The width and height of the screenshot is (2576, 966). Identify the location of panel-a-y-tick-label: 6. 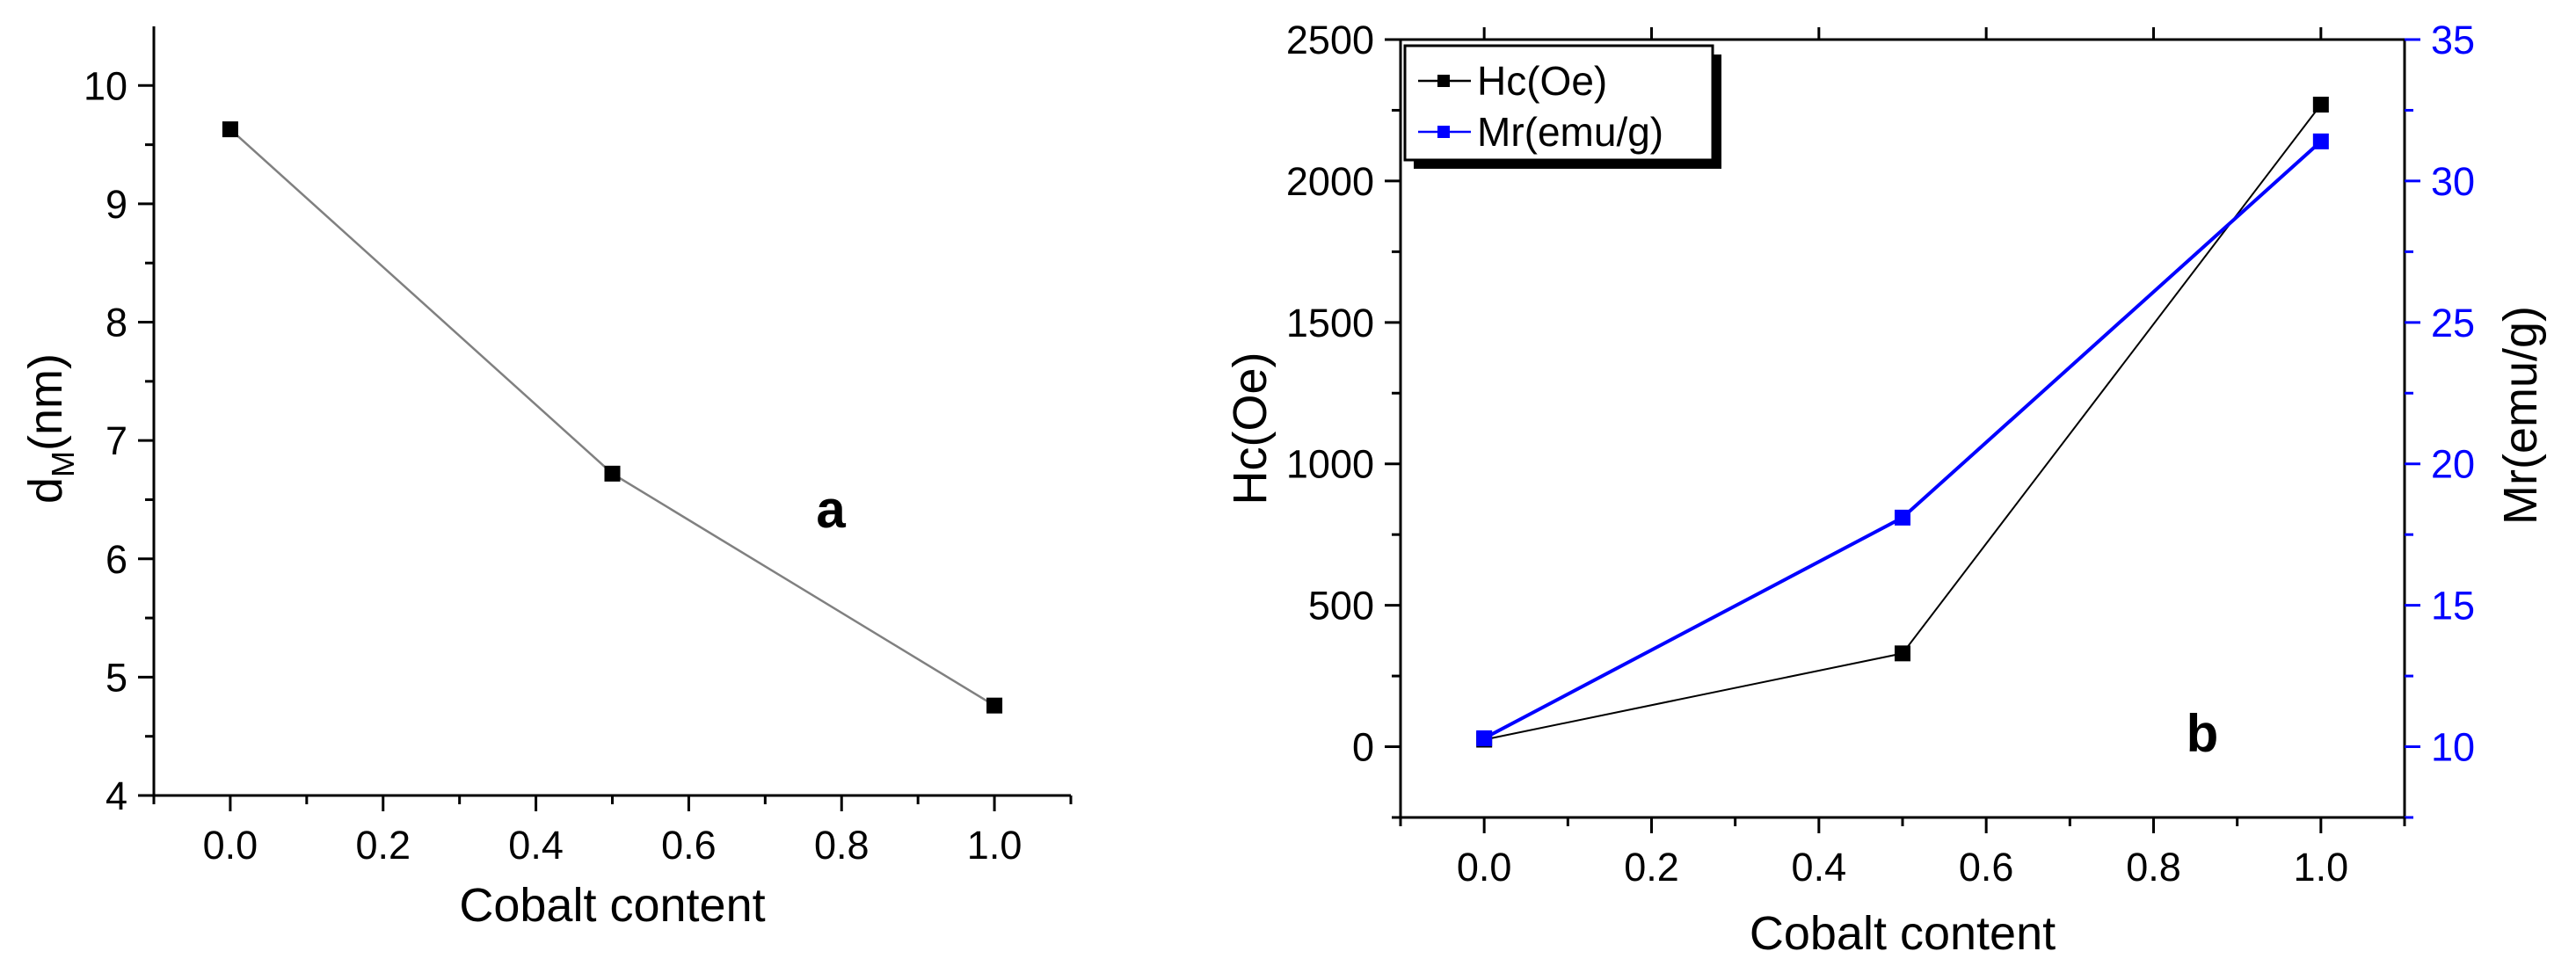
(116, 559).